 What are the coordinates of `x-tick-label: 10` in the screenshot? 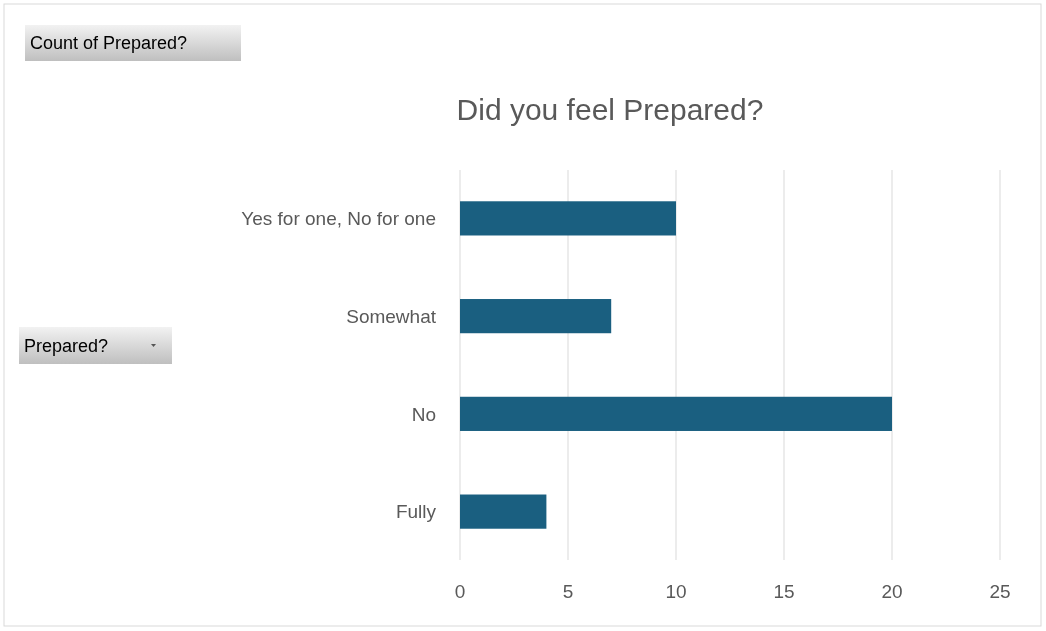 It's located at (676, 591).